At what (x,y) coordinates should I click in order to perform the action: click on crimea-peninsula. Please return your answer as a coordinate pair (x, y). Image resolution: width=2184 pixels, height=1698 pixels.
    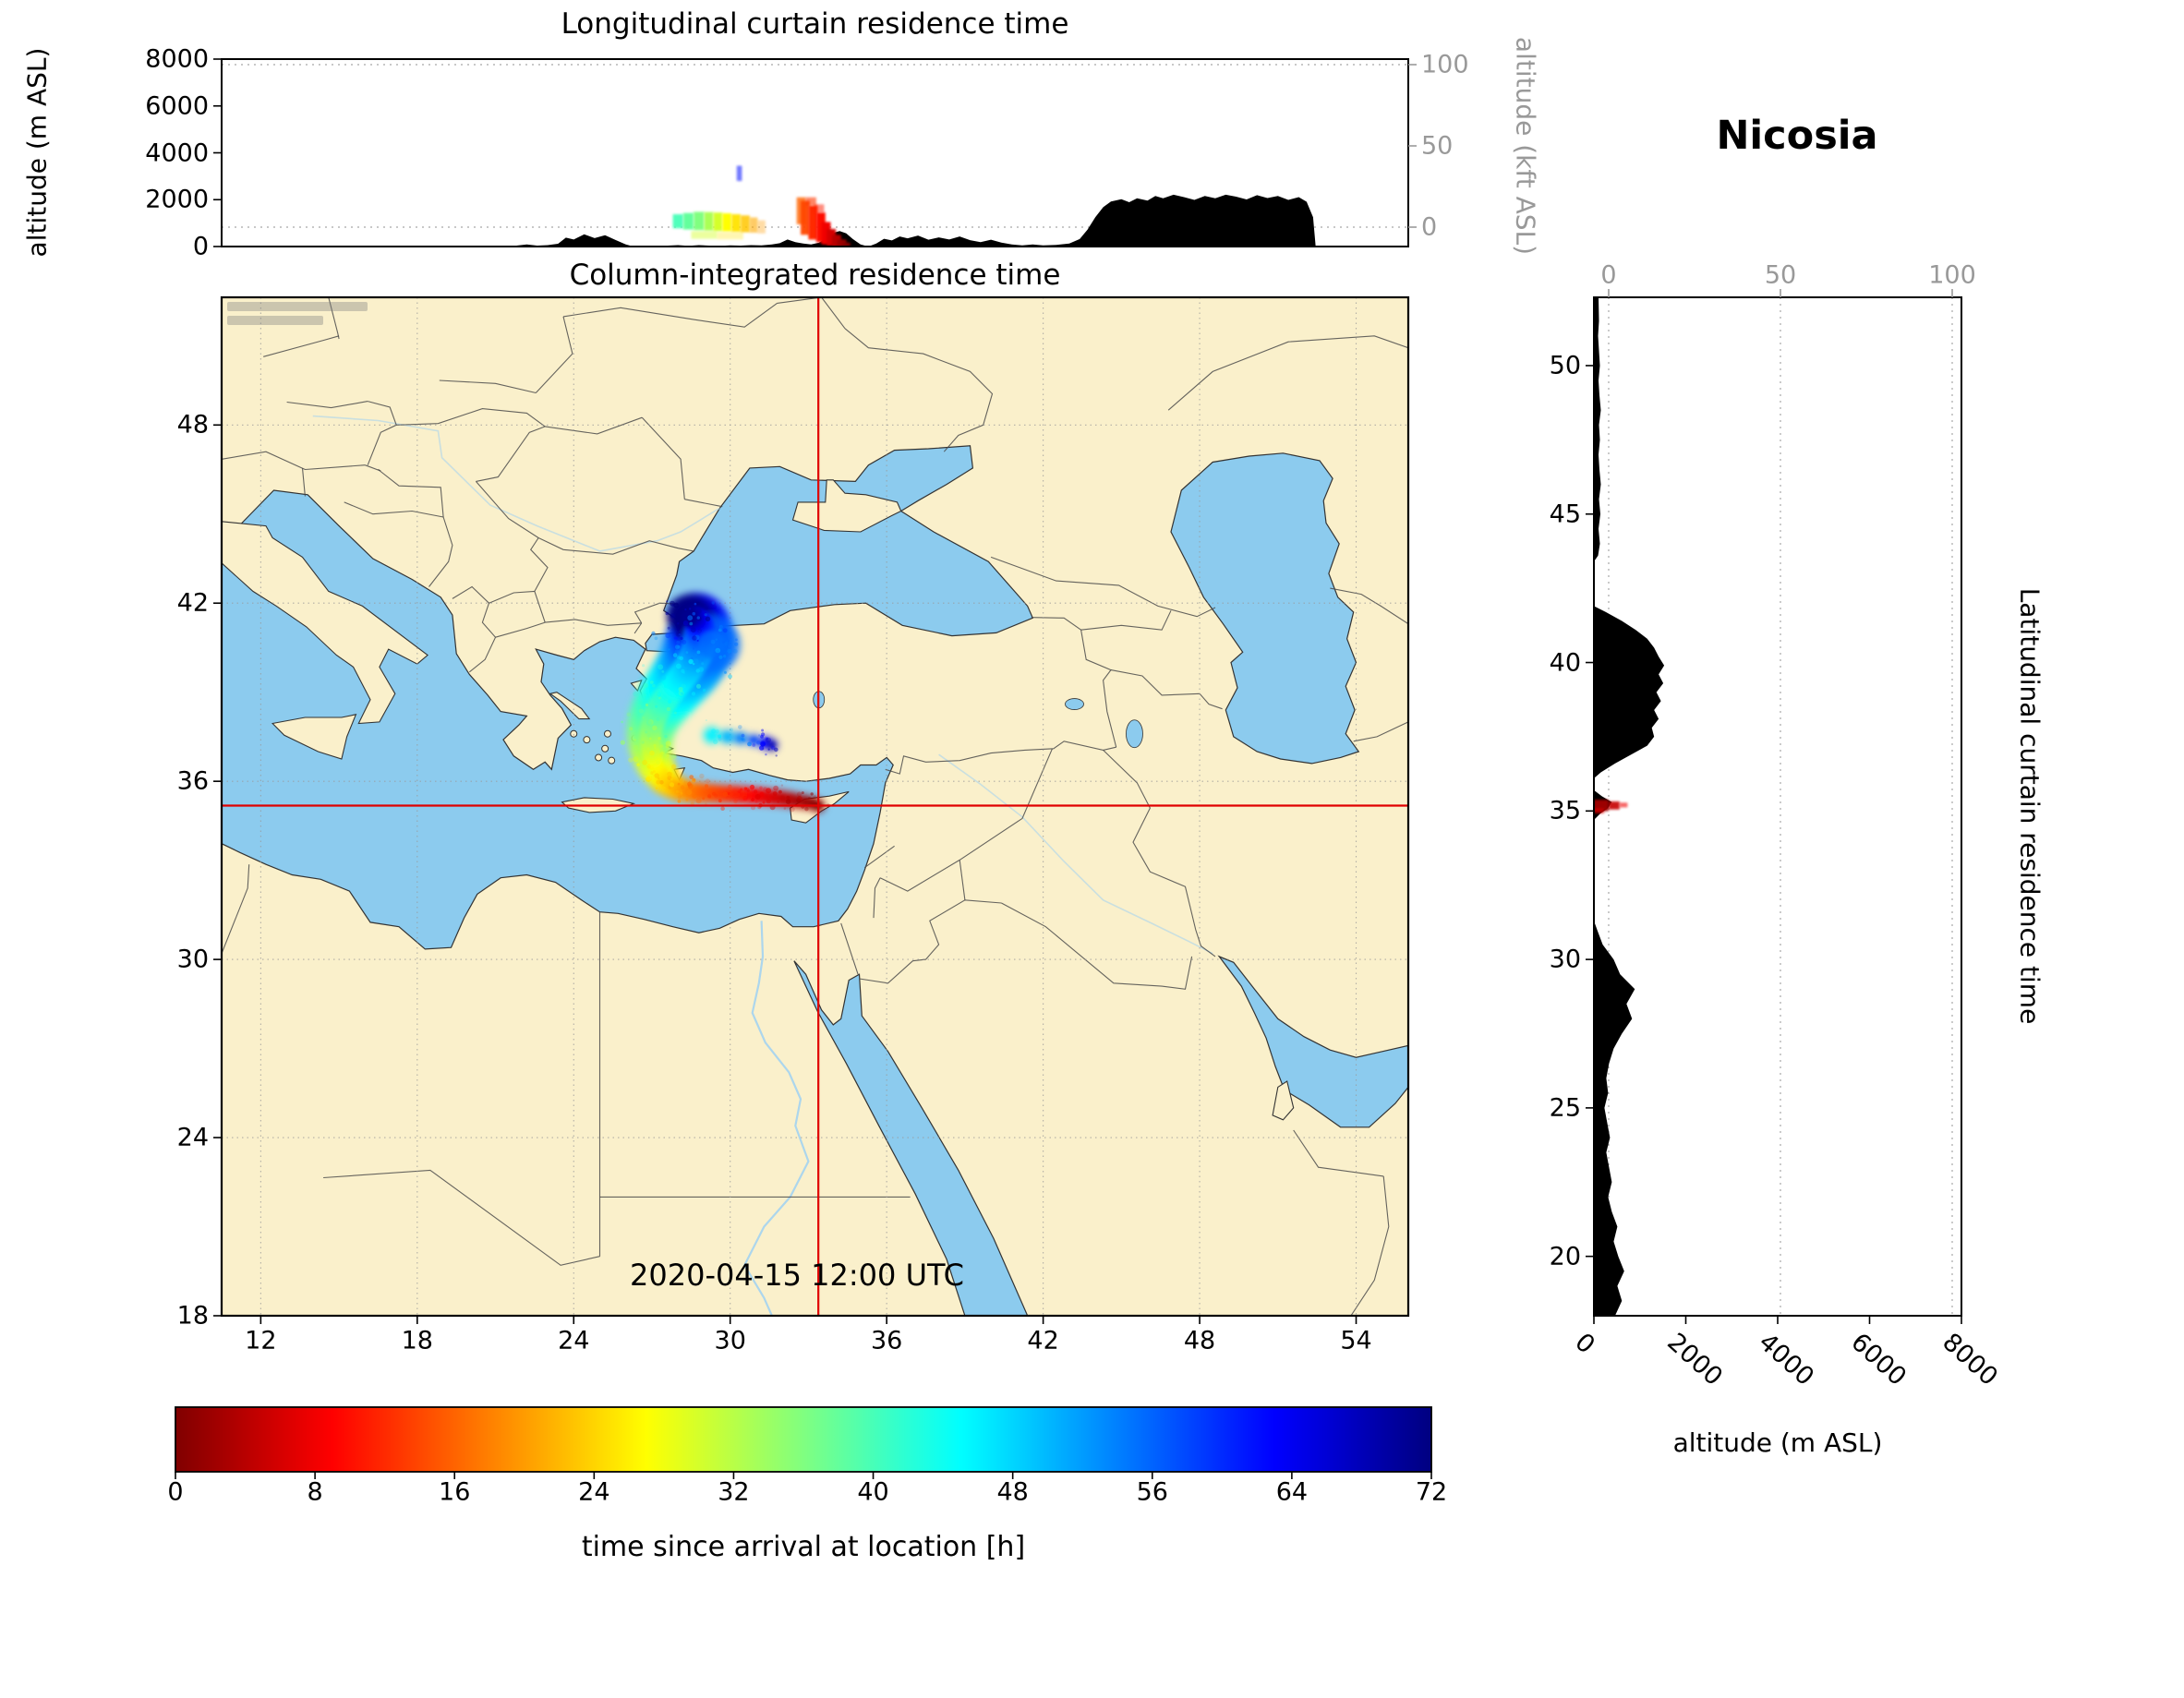
    Looking at the image, I should click on (846, 506).